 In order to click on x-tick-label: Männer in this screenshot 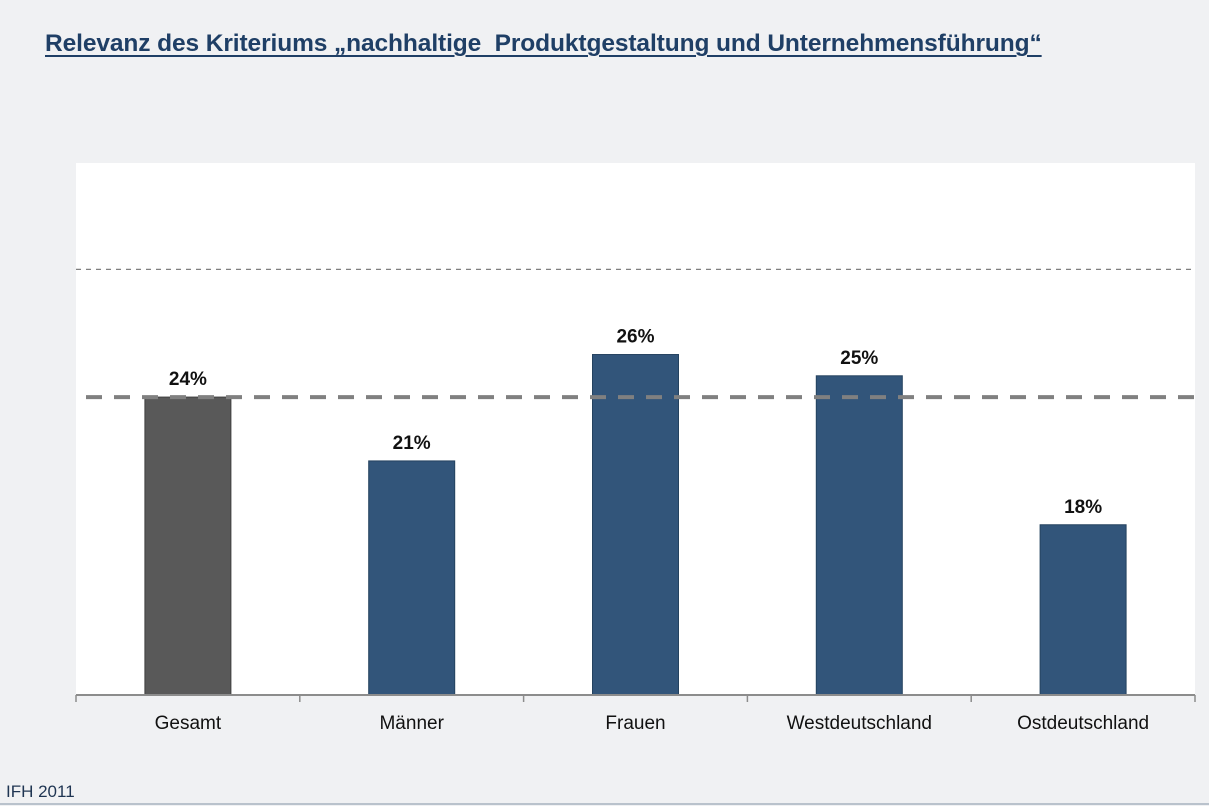, I will do `click(411, 723)`.